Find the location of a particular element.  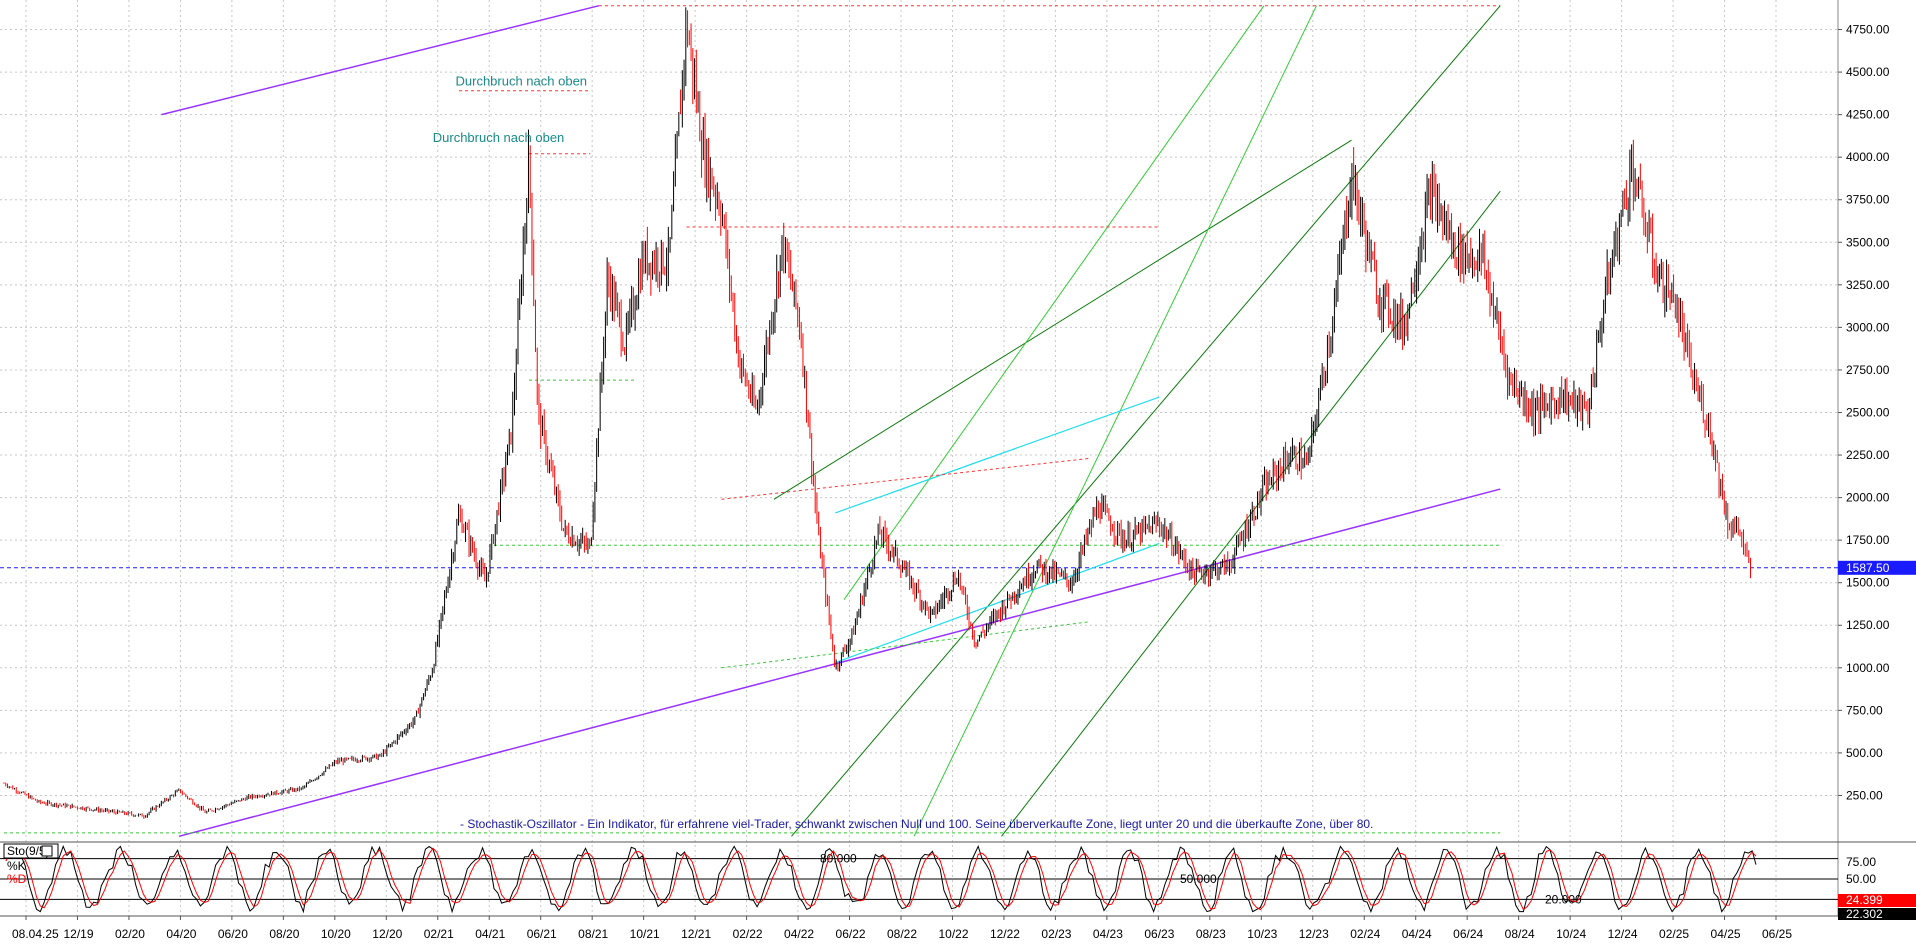

y-tick-label: 1750.00 is located at coordinates (1868, 540).